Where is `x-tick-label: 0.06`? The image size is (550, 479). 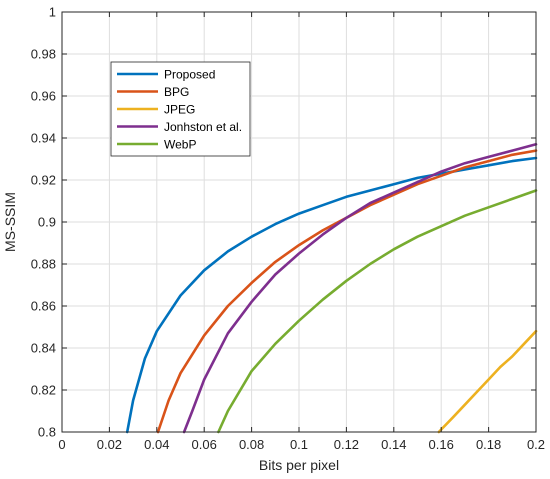
x-tick-label: 0.06 is located at coordinates (204, 444).